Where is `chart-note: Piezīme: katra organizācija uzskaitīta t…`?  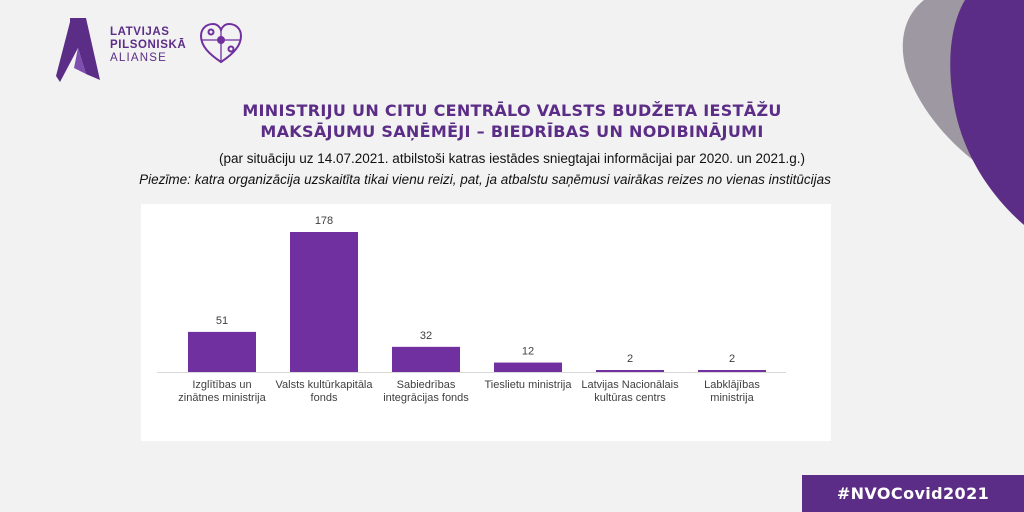
chart-note: Piezīme: katra organizācija uzskaitīta t… is located at coordinates (485, 179).